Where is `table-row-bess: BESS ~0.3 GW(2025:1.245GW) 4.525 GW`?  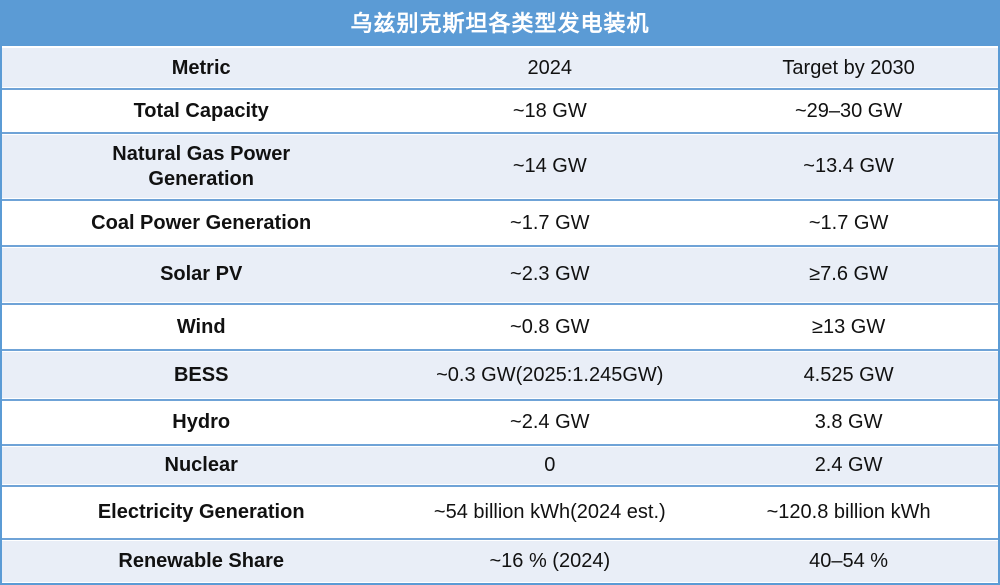 table-row-bess: BESS ~0.3 GW(2025:1.245GW) 4.525 GW is located at coordinates (500, 374).